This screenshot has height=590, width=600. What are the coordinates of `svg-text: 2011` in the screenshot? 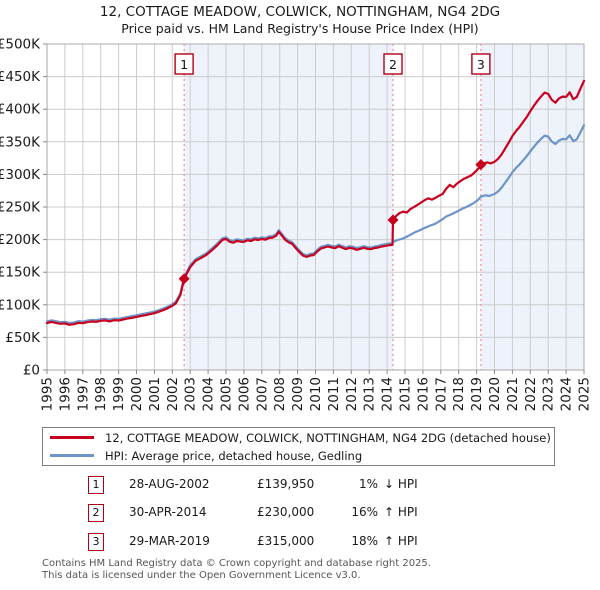 It's located at (334, 394).